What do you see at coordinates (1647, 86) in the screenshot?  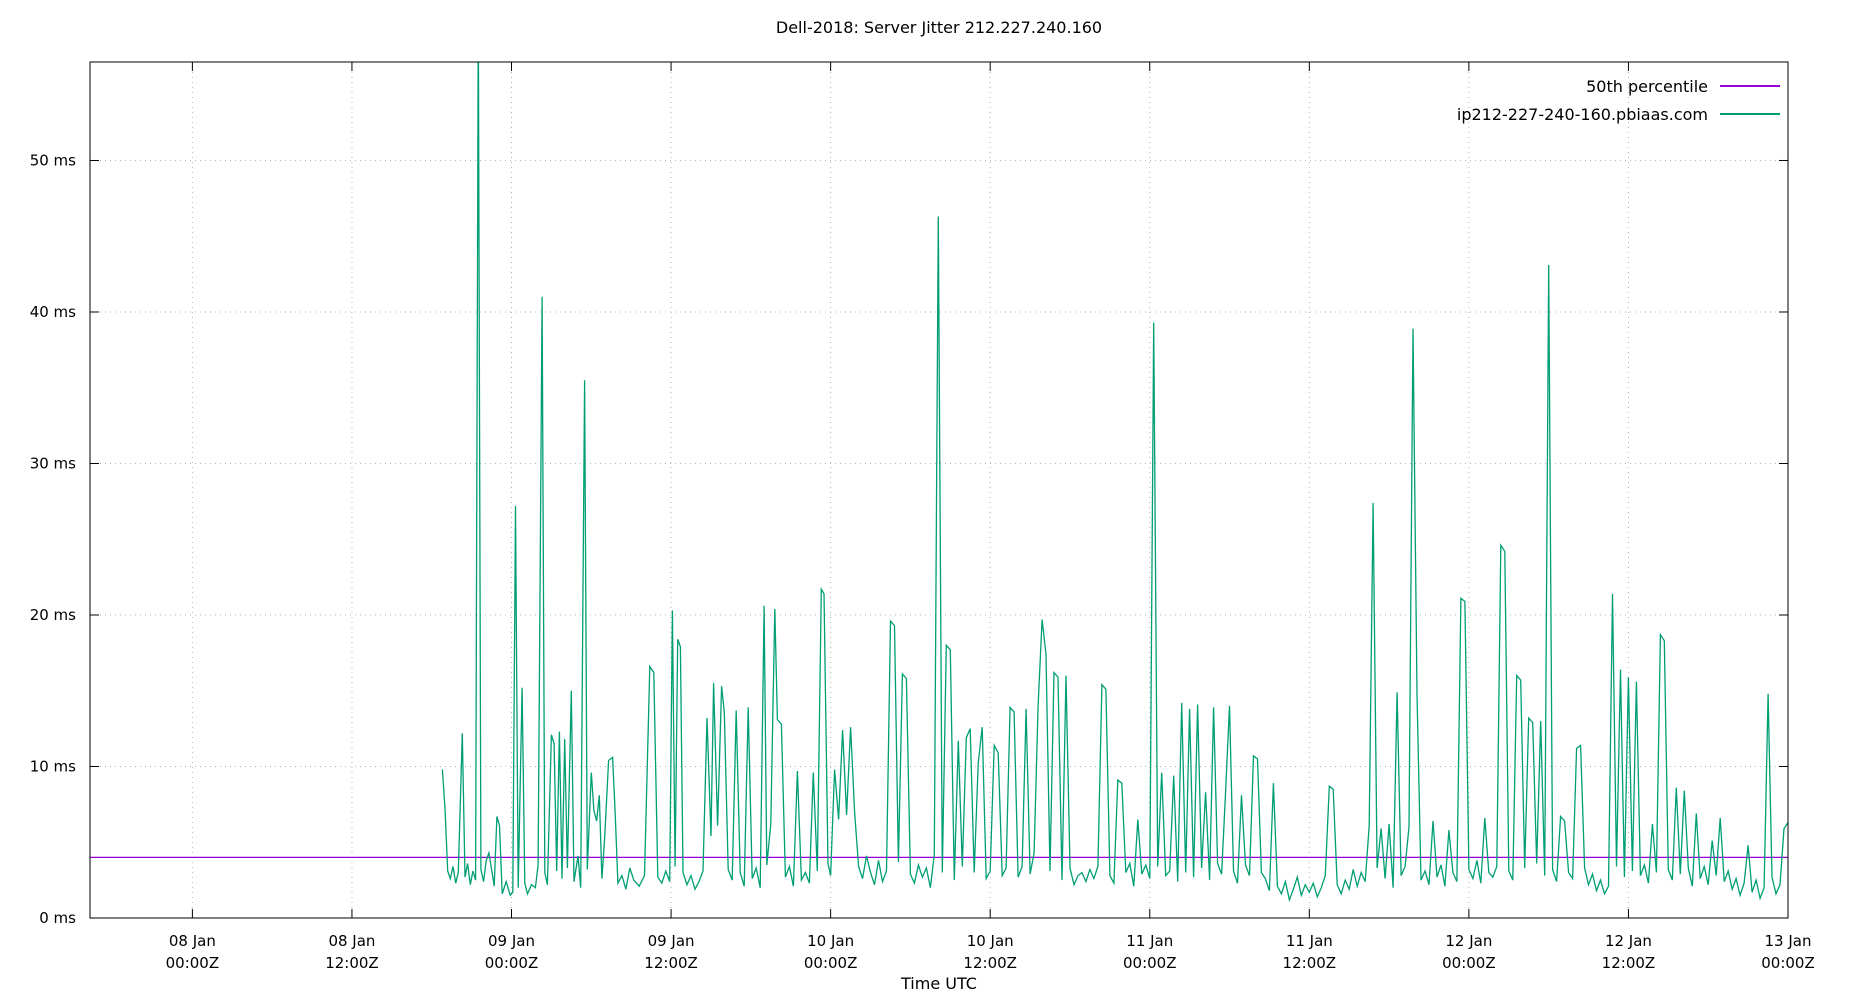 I see `legend-label-percentile: 50th percentile` at bounding box center [1647, 86].